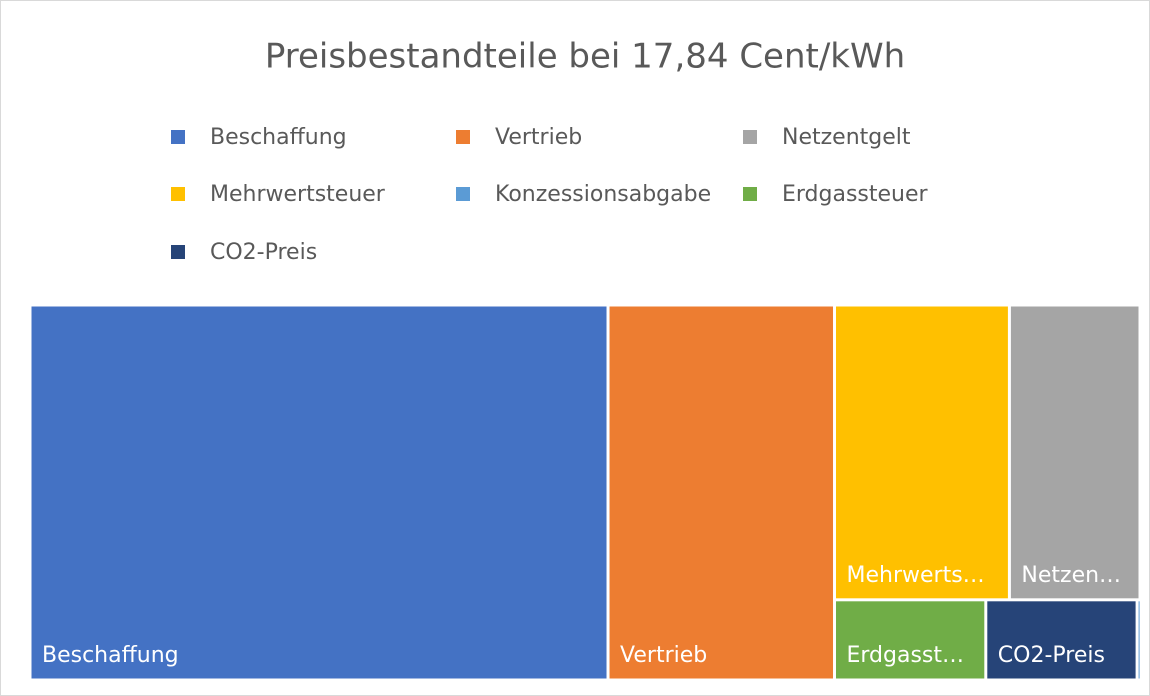  I want to click on chart-title: Preisbestandteile bei 17,84 Cent/kWh, so click(585, 57).